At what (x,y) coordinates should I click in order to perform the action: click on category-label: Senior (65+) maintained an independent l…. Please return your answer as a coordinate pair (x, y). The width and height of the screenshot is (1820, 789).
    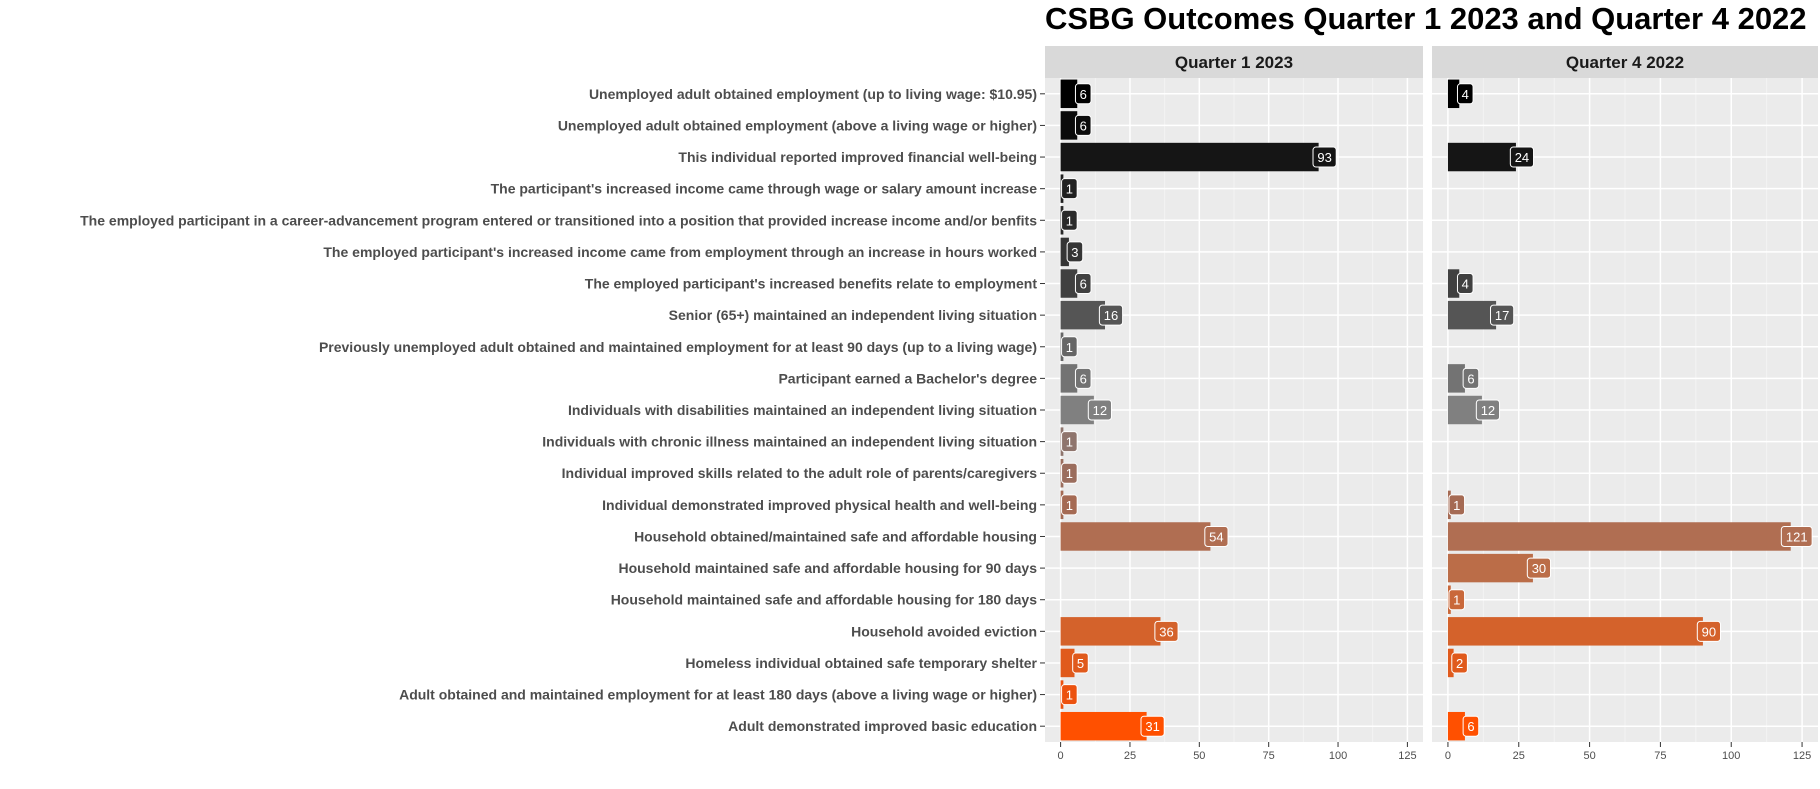
    Looking at the image, I should click on (853, 315).